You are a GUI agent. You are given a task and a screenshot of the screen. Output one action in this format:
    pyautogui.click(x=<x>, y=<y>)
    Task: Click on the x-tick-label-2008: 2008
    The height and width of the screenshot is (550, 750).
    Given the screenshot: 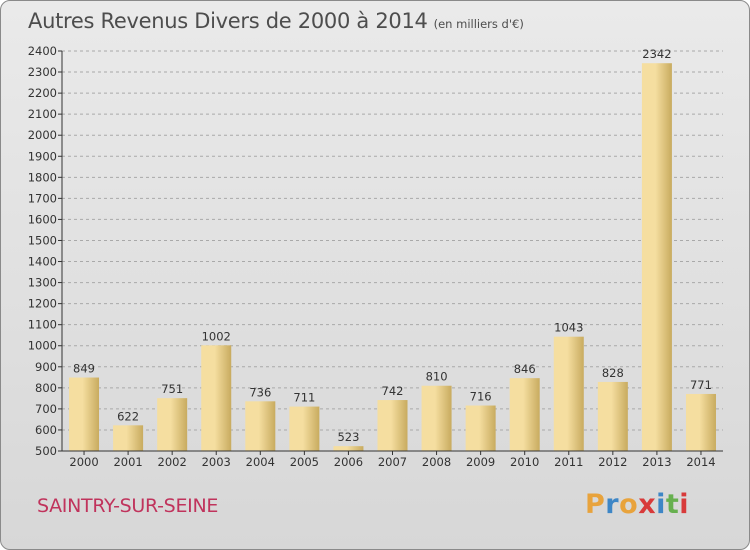 What is the action you would take?
    pyautogui.click(x=436, y=462)
    